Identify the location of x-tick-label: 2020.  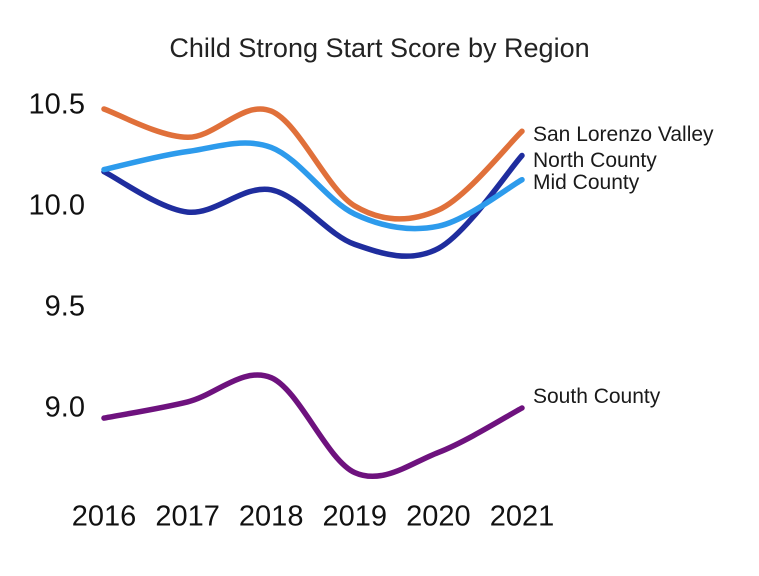
(438, 516).